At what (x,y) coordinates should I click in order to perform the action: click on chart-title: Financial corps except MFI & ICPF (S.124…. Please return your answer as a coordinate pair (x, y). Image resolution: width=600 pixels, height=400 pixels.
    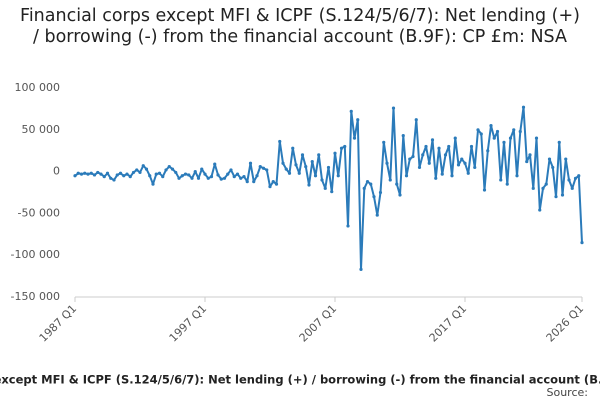
    Looking at the image, I should click on (300, 26).